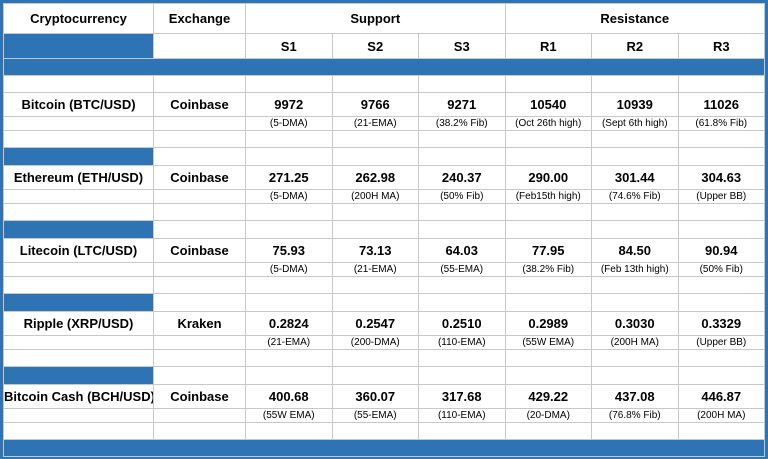 The width and height of the screenshot is (768, 459). Describe the element at coordinates (289, 323) in the screenshot. I see `support-value-cell: 0.2824` at that location.